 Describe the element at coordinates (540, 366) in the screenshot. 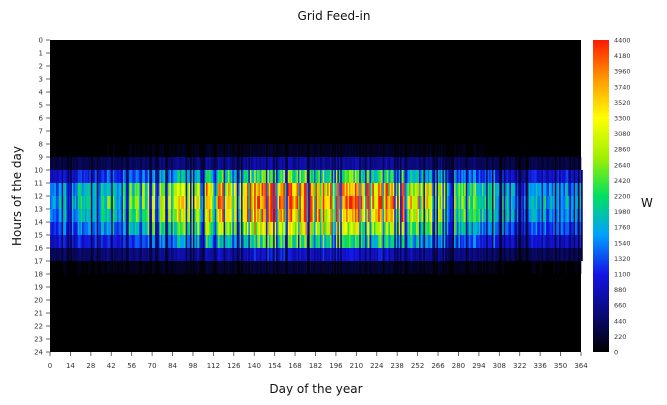

I see `x-tick-label: 336` at that location.